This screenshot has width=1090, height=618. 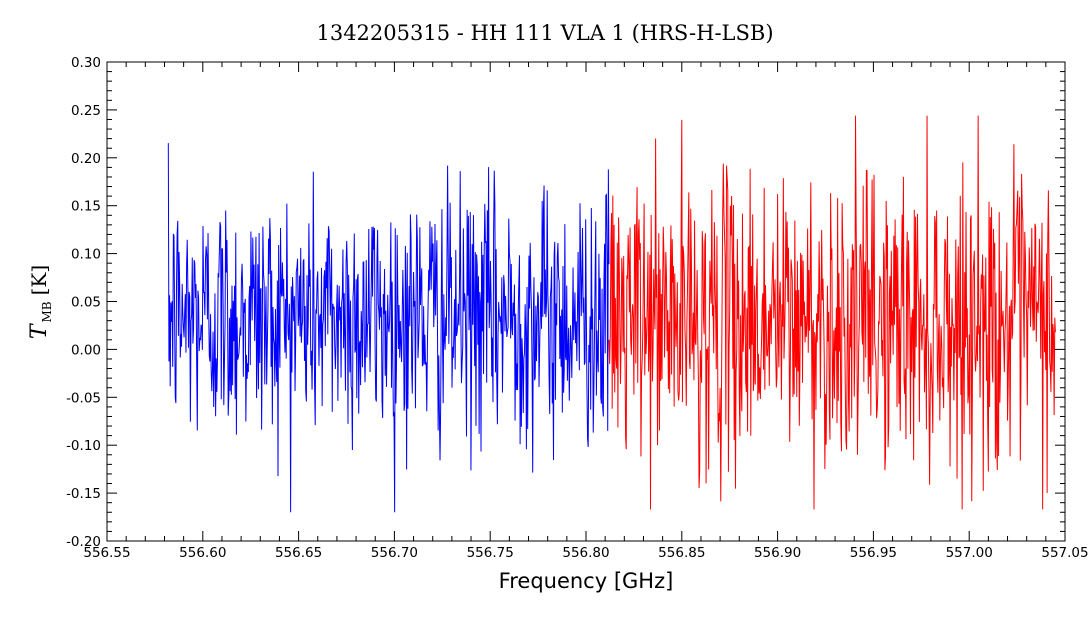 I want to click on x-tick-label: 556.85, so click(x=681, y=553).